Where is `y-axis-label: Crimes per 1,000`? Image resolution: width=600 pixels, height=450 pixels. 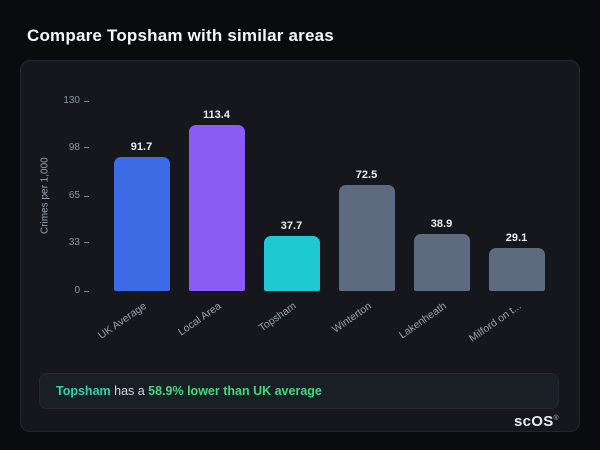 y-axis-label: Crimes per 1,000 is located at coordinates (45, 196).